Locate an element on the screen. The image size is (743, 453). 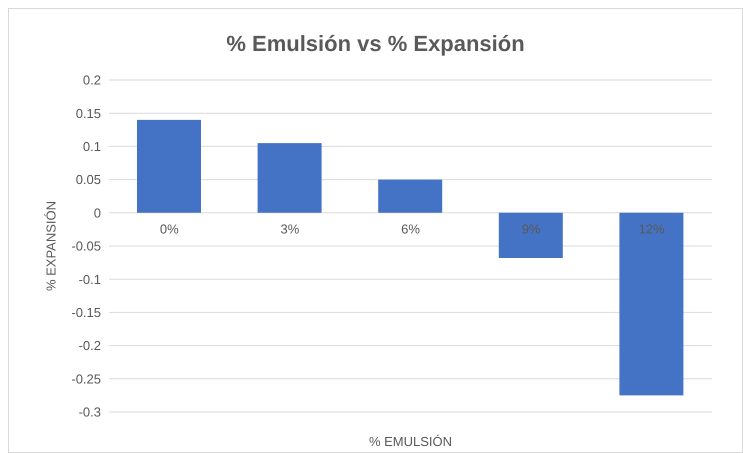
y-tick-label: 0.1 is located at coordinates (91, 146).